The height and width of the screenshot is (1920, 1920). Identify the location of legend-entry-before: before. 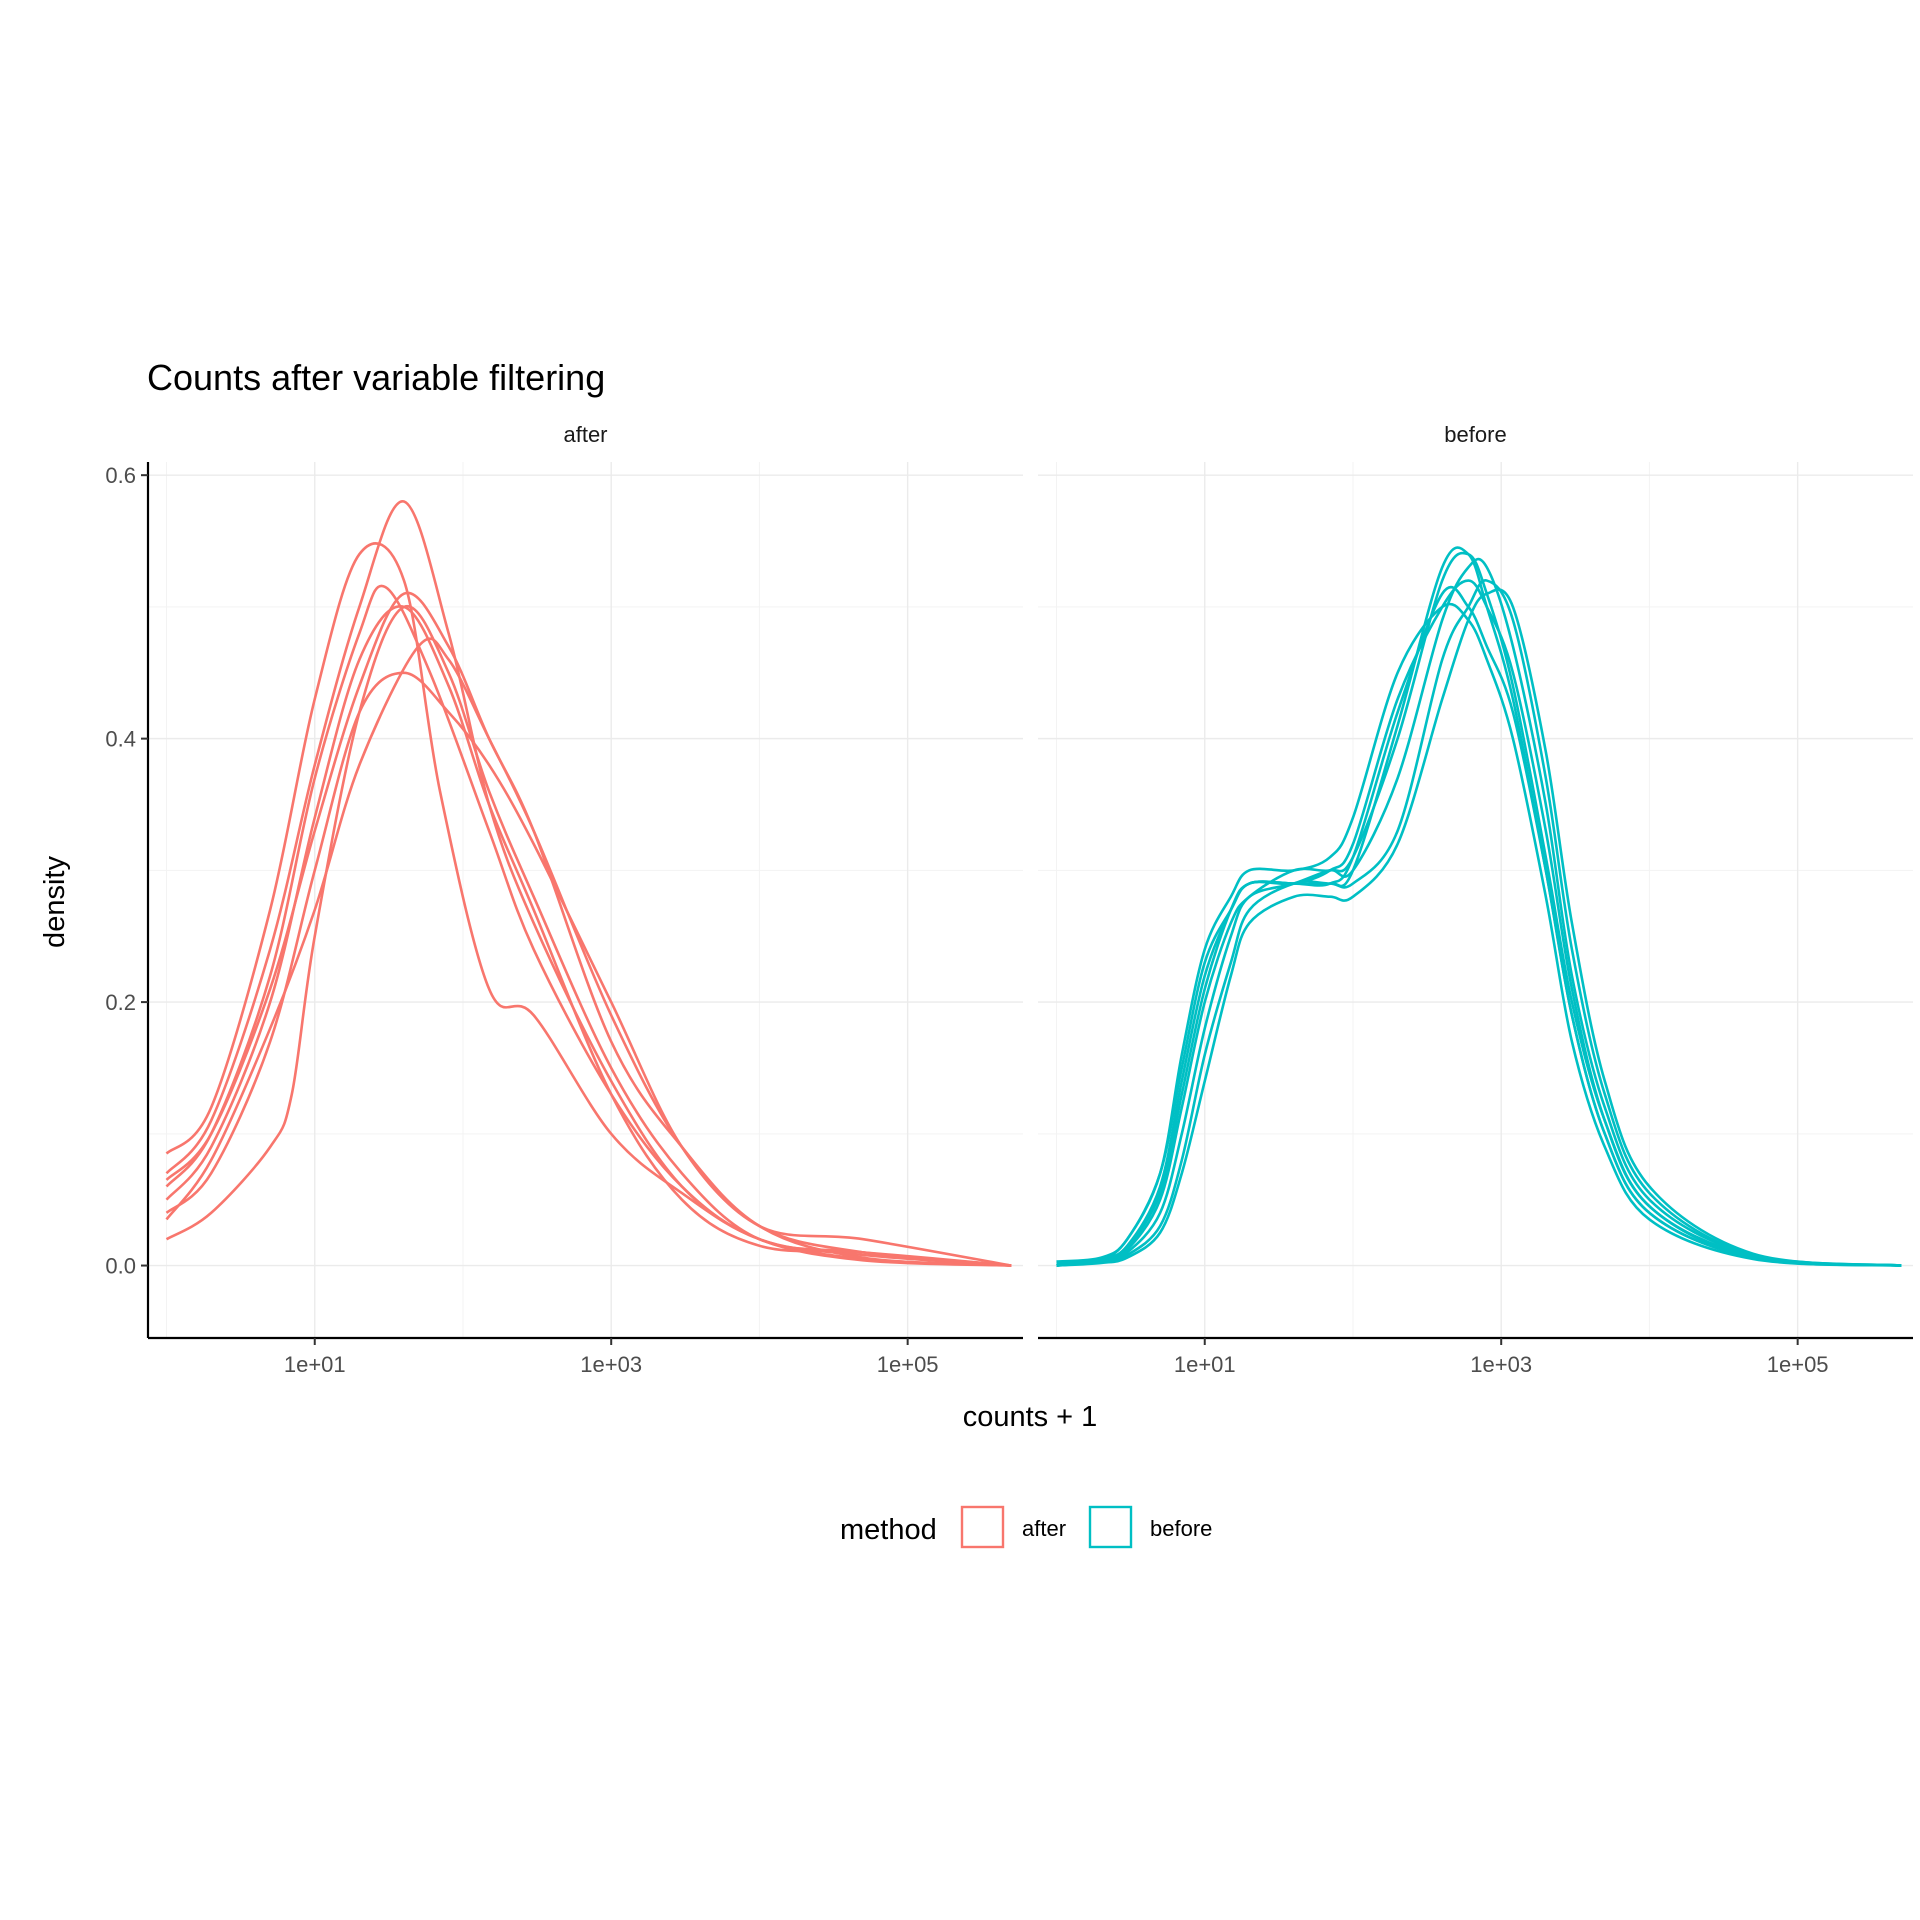
(1150, 1527).